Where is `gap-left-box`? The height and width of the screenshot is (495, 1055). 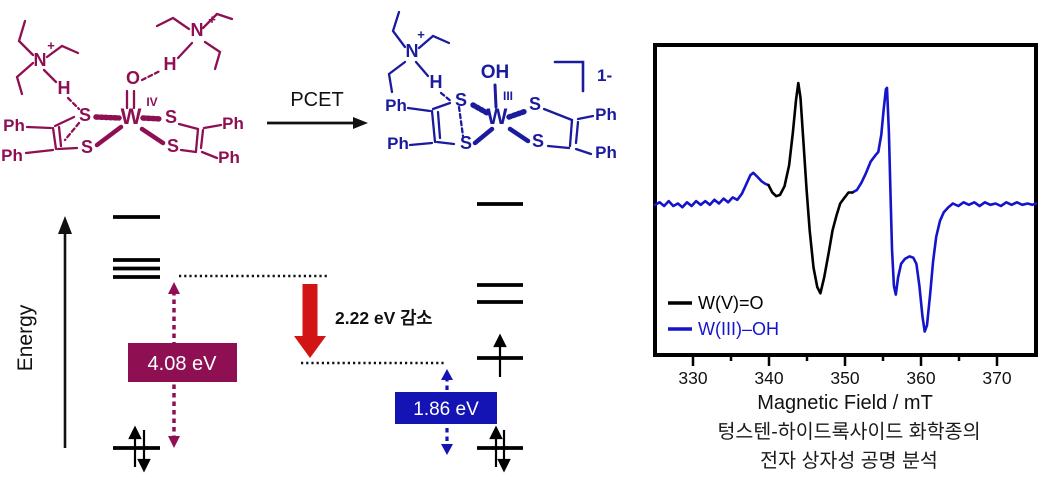
gap-left-box is located at coordinates (182, 362).